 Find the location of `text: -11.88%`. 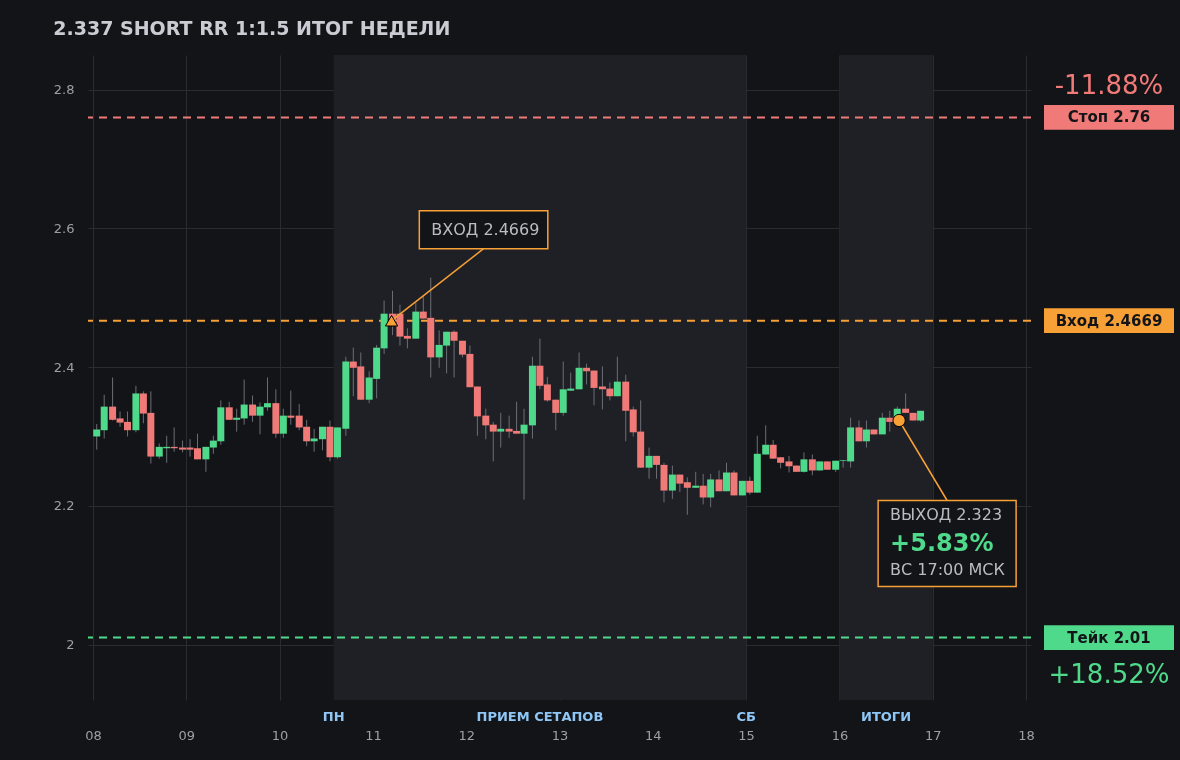

text: -11.88% is located at coordinates (1109, 85).